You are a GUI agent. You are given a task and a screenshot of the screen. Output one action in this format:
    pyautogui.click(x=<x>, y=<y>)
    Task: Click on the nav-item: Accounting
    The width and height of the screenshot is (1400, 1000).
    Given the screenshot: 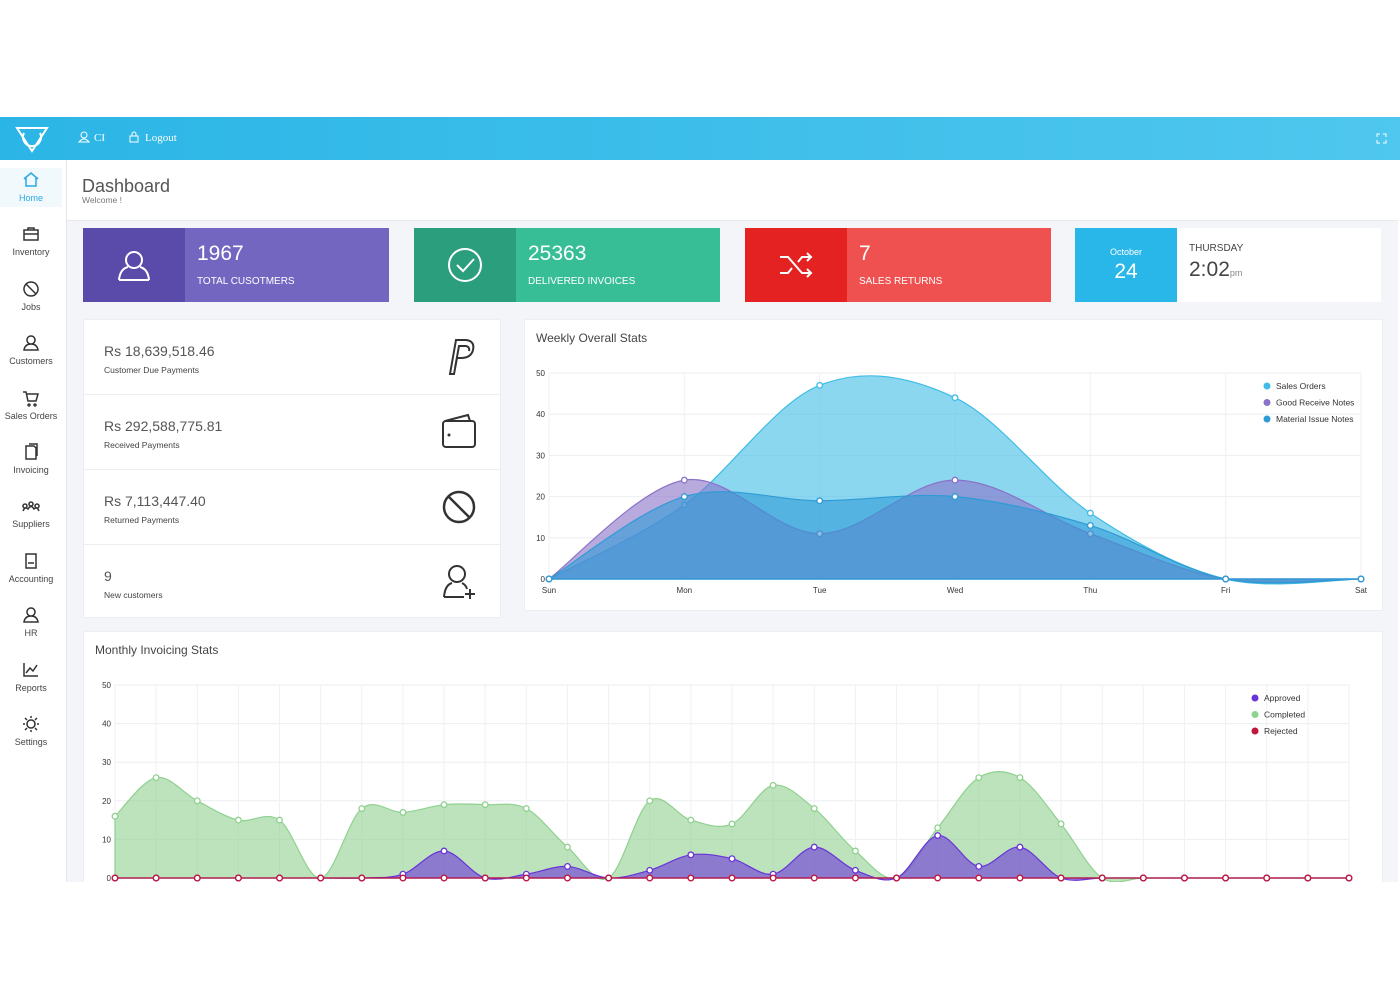 What is the action you would take?
    pyautogui.click(x=31, y=568)
    